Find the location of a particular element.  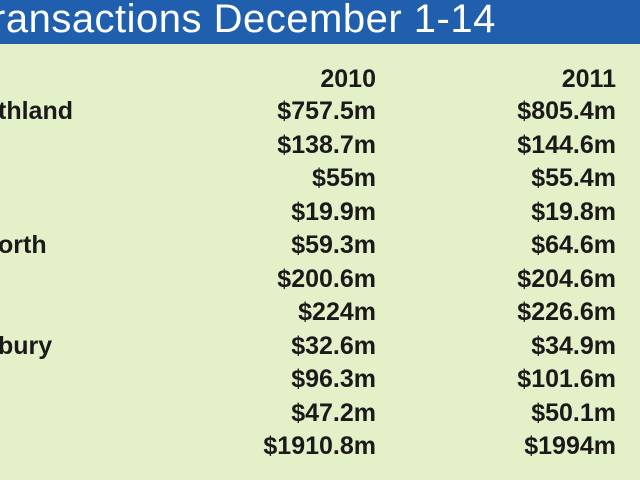

row-label: thland is located at coordinates (36, 111).